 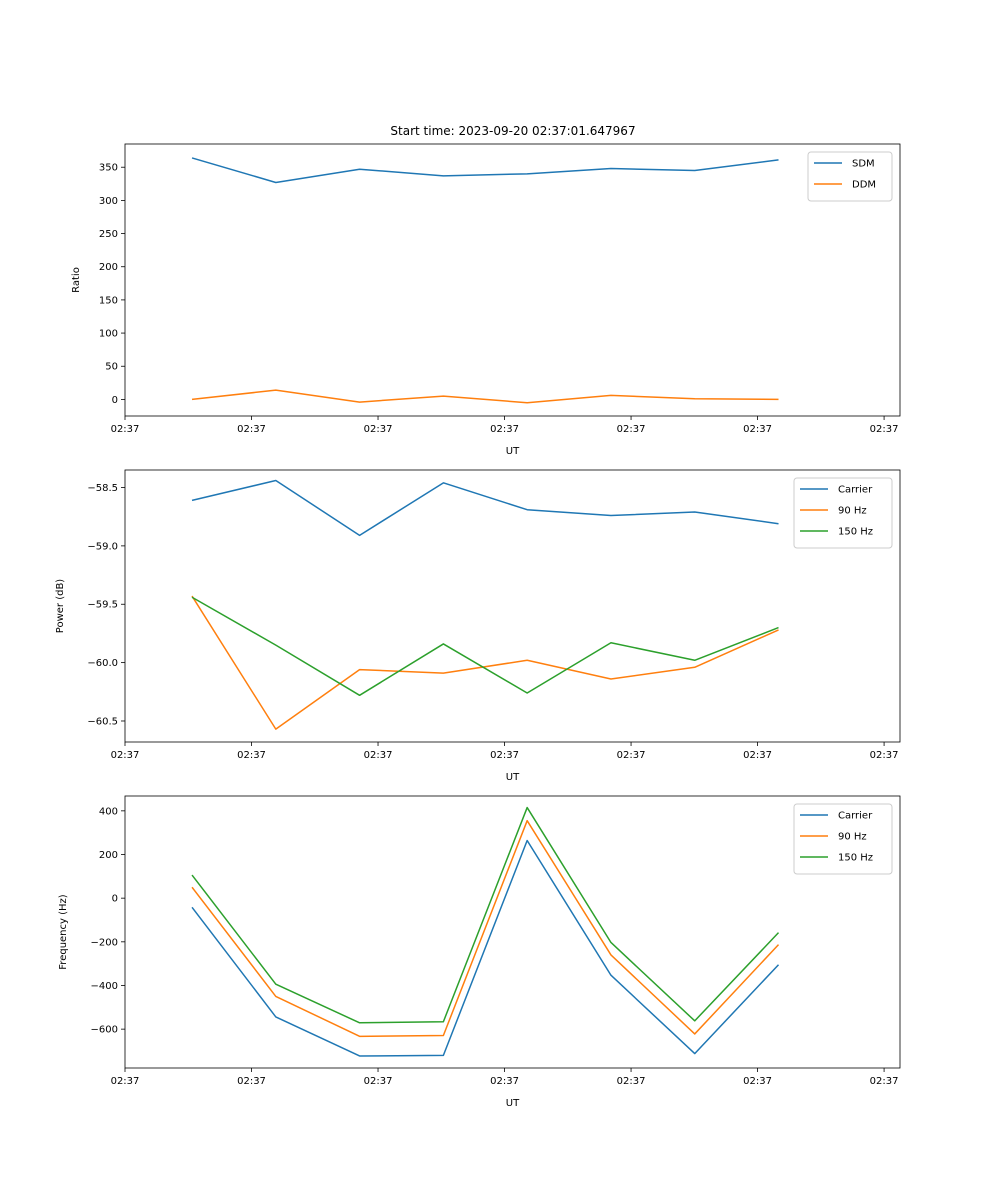 What do you see at coordinates (108, 234) in the screenshot?
I see `y-tick-label: 250` at bounding box center [108, 234].